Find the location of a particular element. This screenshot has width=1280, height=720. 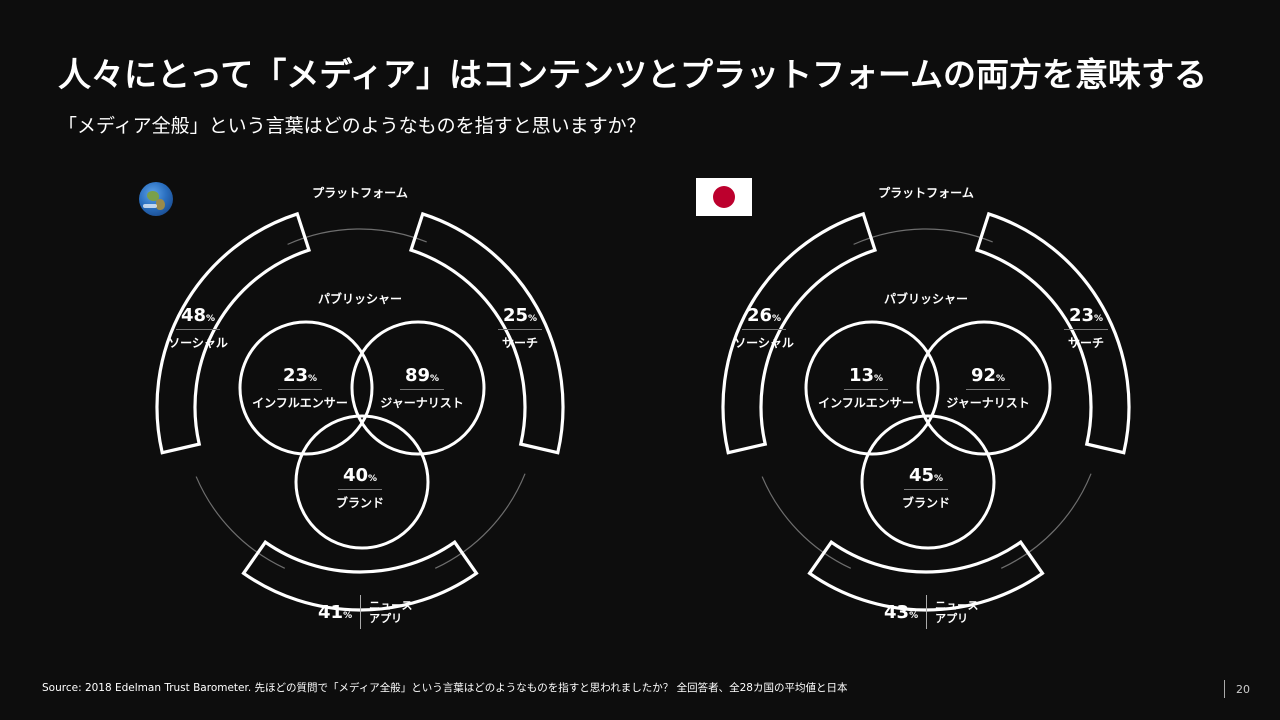

influencer-stat: 23% インフルエンサー is located at coordinates (300, 388).